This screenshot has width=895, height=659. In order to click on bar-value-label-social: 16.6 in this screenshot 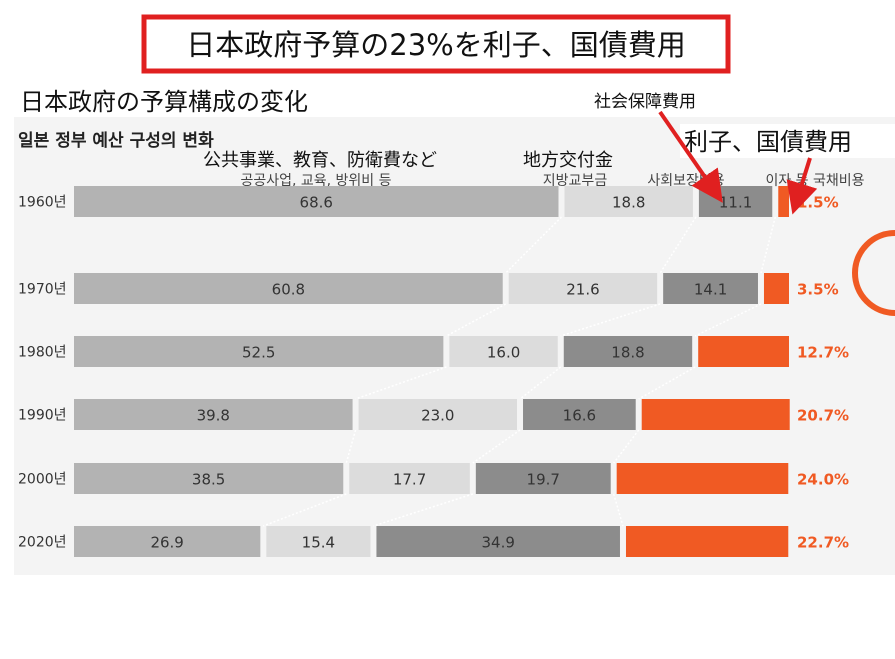, I will do `click(579, 416)`.